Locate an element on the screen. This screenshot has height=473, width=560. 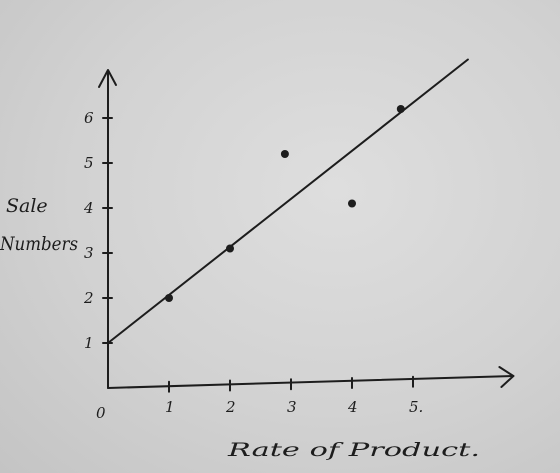
x-axis-label: Rate of Product. is located at coordinates (353, 450).